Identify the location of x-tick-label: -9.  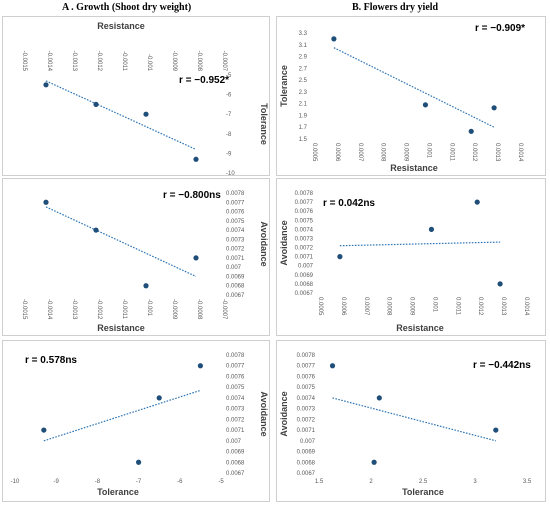
(57, 482).